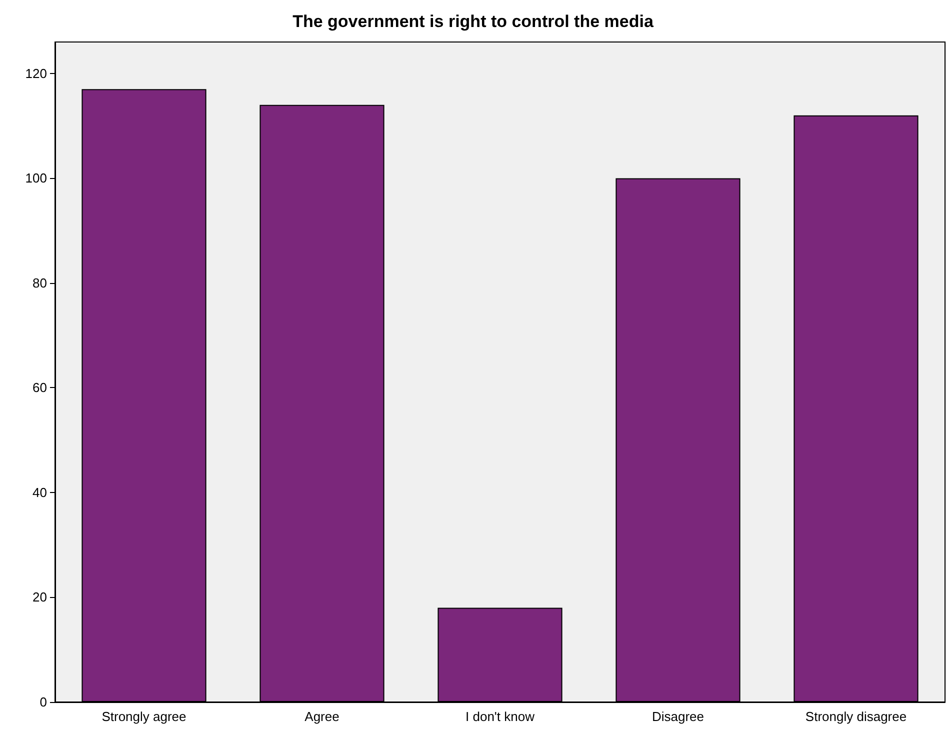  What do you see at coordinates (36, 178) in the screenshot?
I see `y-tick-label: 100` at bounding box center [36, 178].